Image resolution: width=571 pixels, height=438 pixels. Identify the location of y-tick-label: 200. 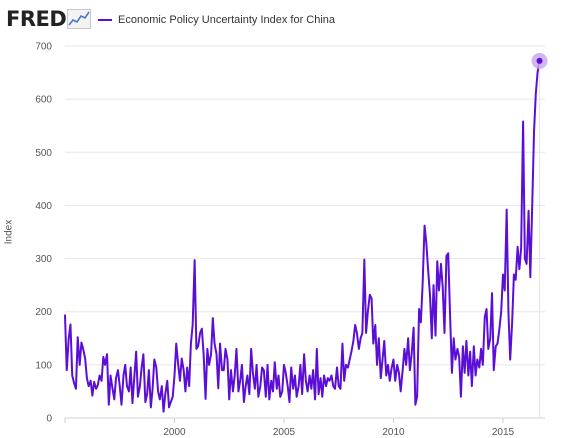
(43, 312).